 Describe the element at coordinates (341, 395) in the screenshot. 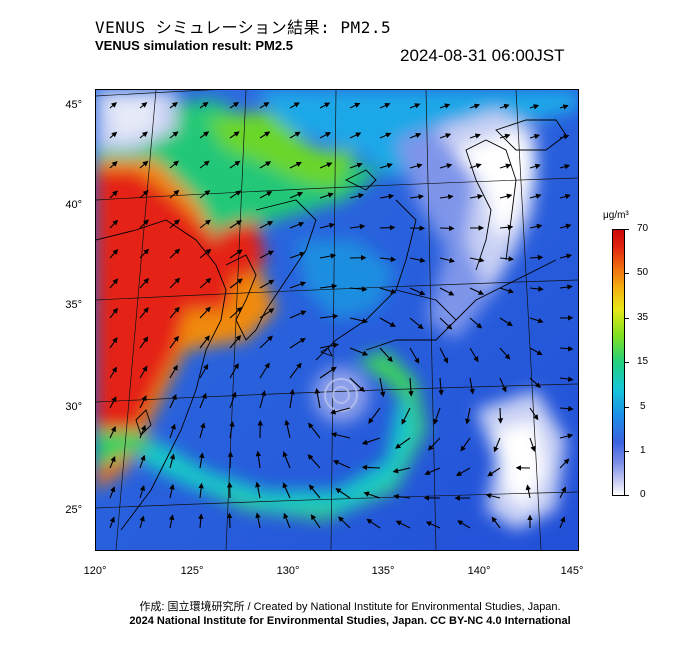

I see `typhoon-center` at that location.